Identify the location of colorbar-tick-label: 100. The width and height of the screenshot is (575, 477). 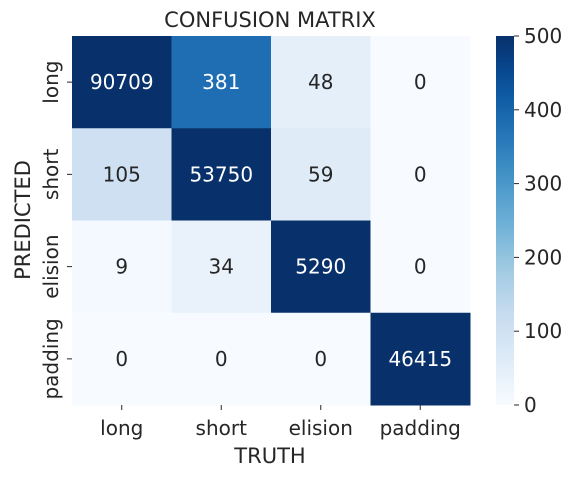
(543, 331).